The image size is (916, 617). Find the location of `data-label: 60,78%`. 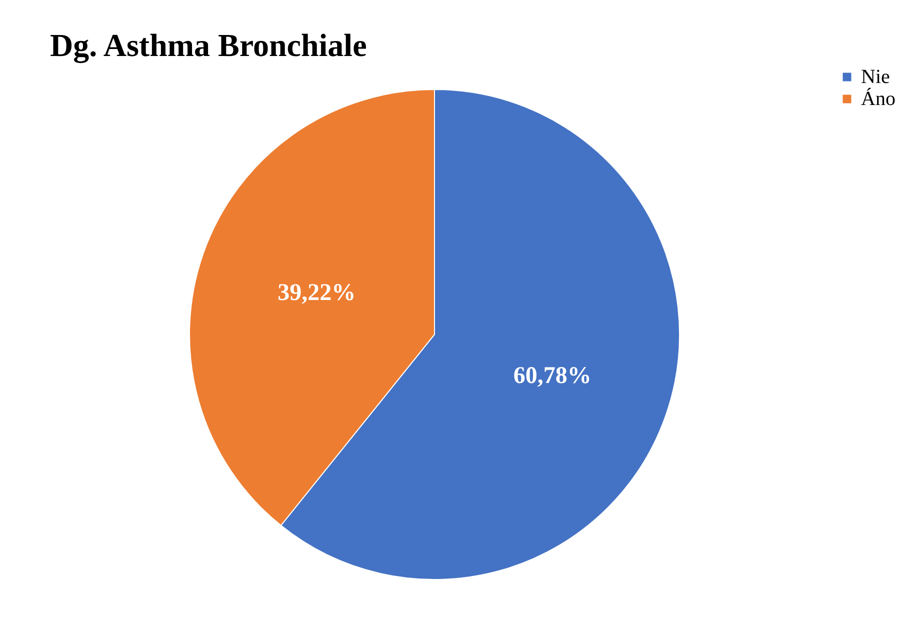

data-label: 60,78% is located at coordinates (552, 376).